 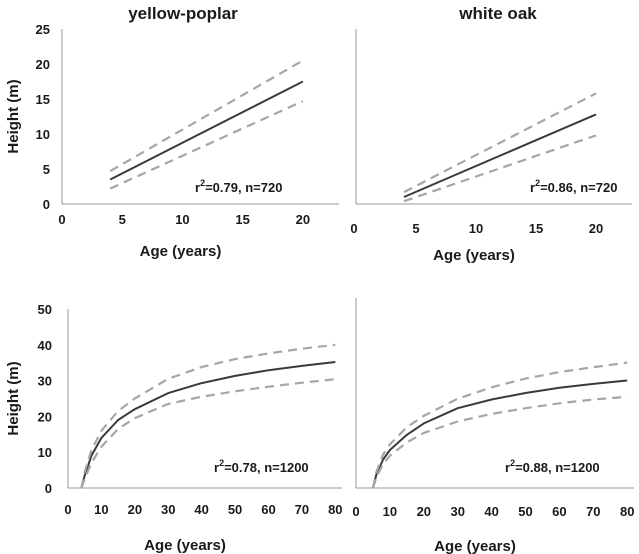 What do you see at coordinates (474, 255) in the screenshot?
I see `panel-2-x-axis-label: Age (years)` at bounding box center [474, 255].